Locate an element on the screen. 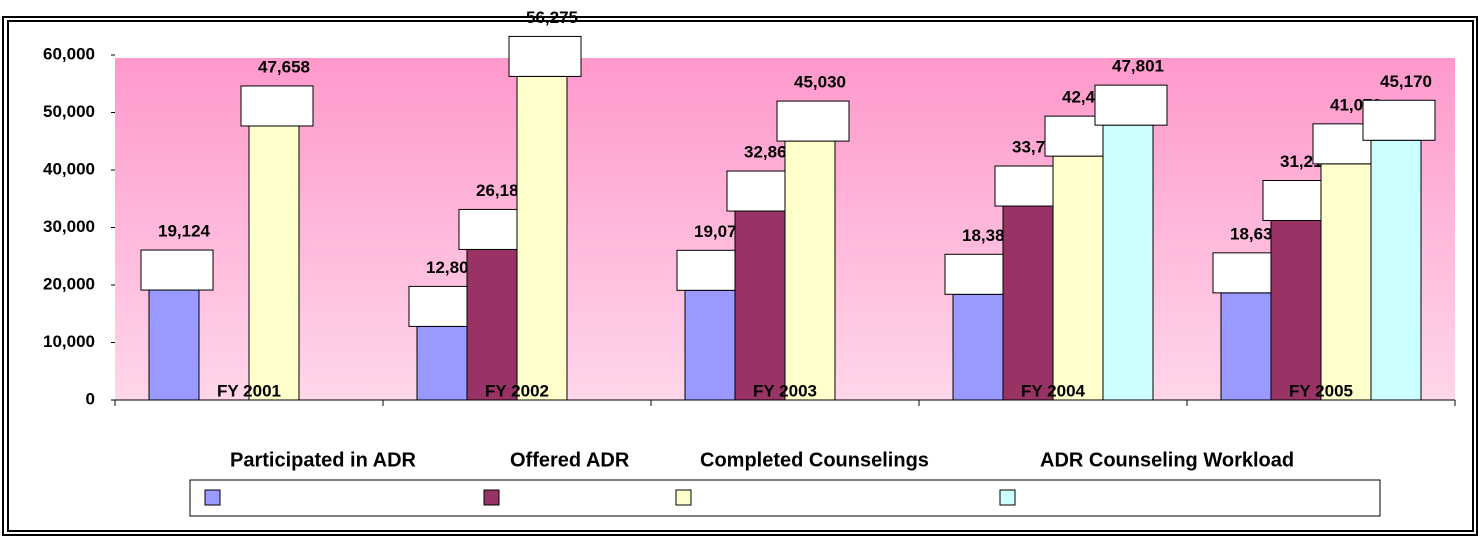 This screenshot has height=543, width=1481. y-tick-label: 0 is located at coordinates (90, 398).